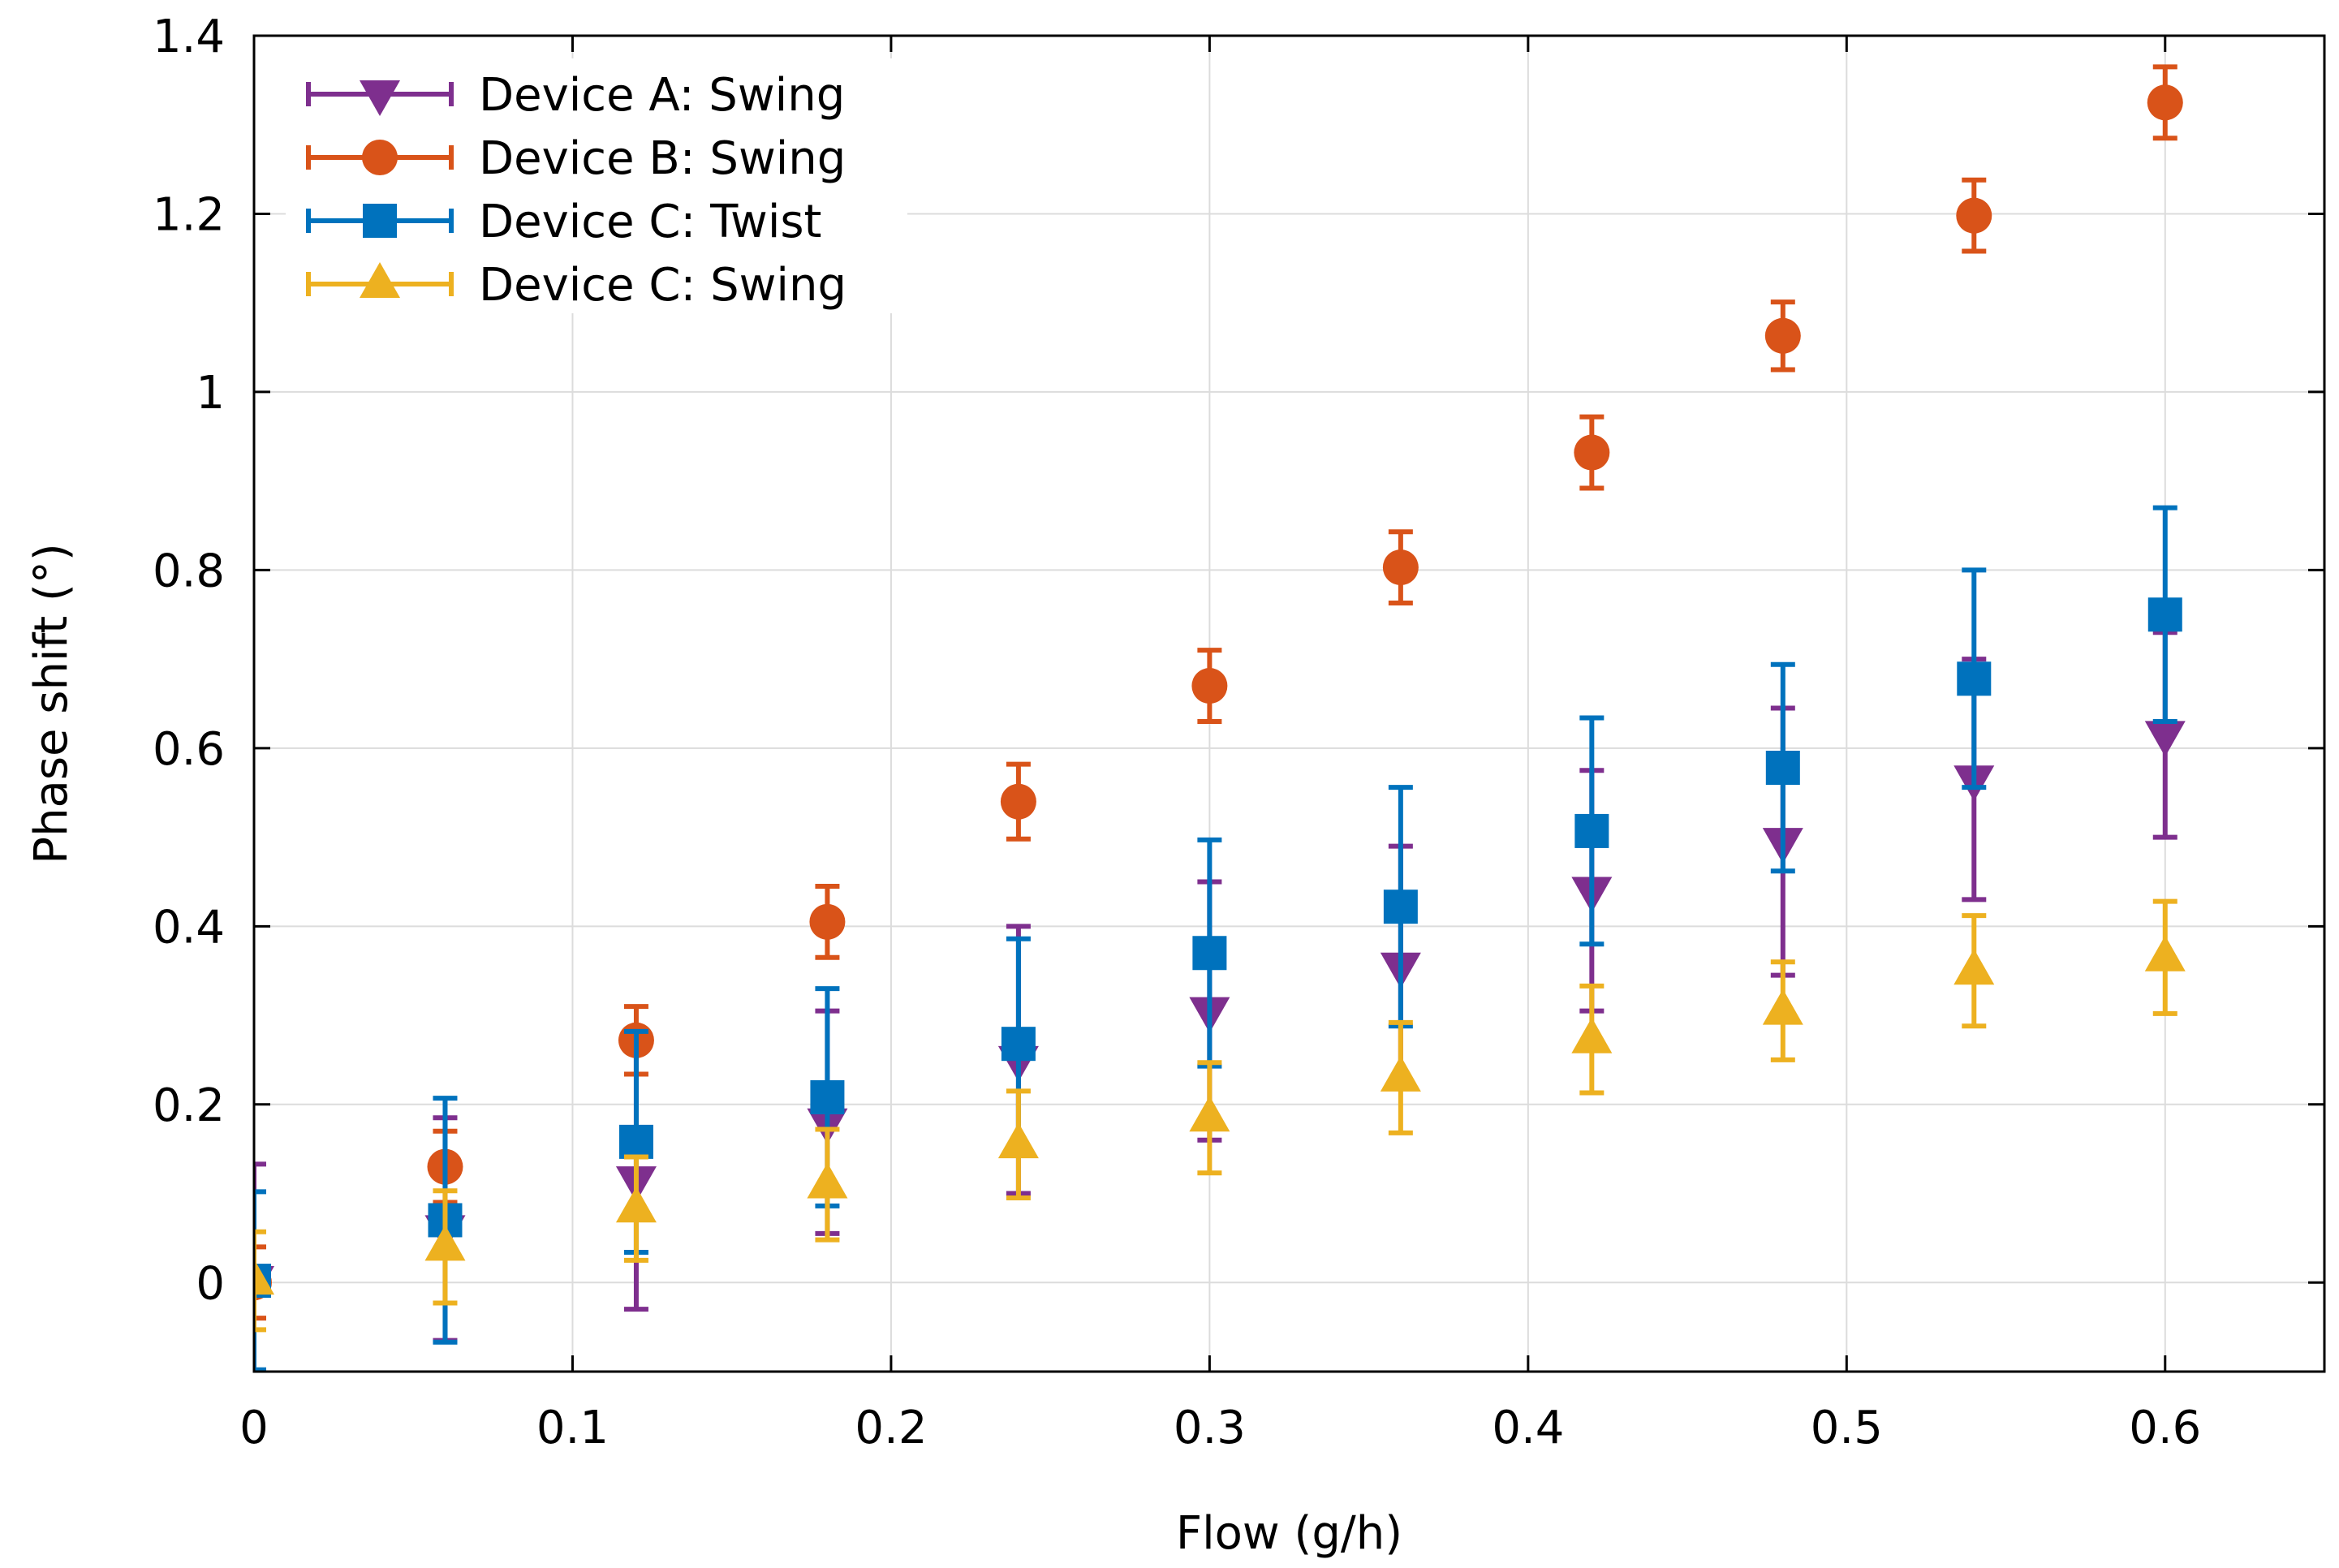 The width and height of the screenshot is (2339, 1568). I want to click on x-tick-label: 0.5, so click(1847, 1428).